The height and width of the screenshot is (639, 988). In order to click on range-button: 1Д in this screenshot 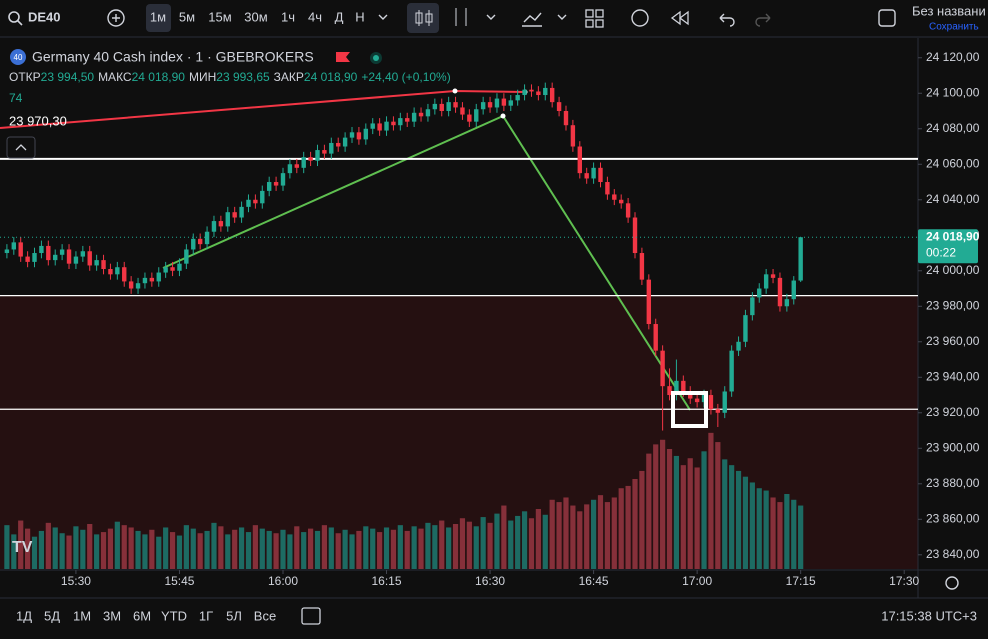, I will do `click(24, 615)`.